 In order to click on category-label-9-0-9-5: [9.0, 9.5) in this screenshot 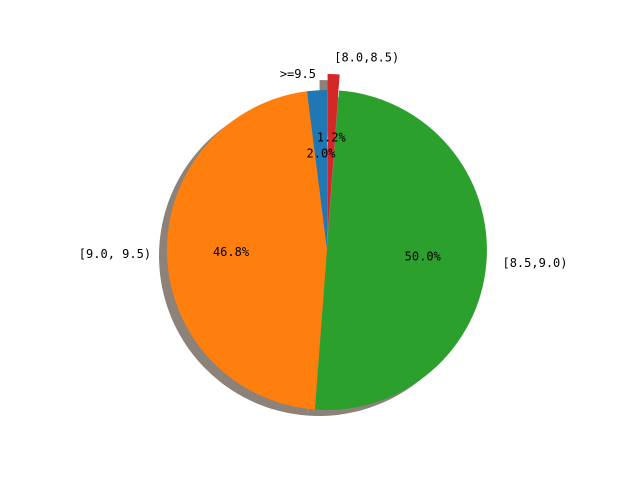, I will do `click(115, 254)`.